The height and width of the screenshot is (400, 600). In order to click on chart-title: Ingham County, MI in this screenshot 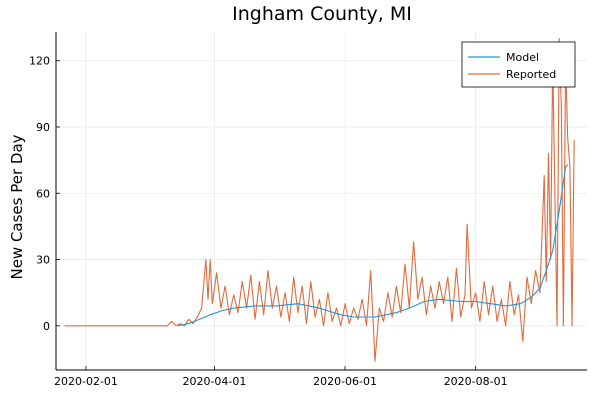, I will do `click(322, 14)`.